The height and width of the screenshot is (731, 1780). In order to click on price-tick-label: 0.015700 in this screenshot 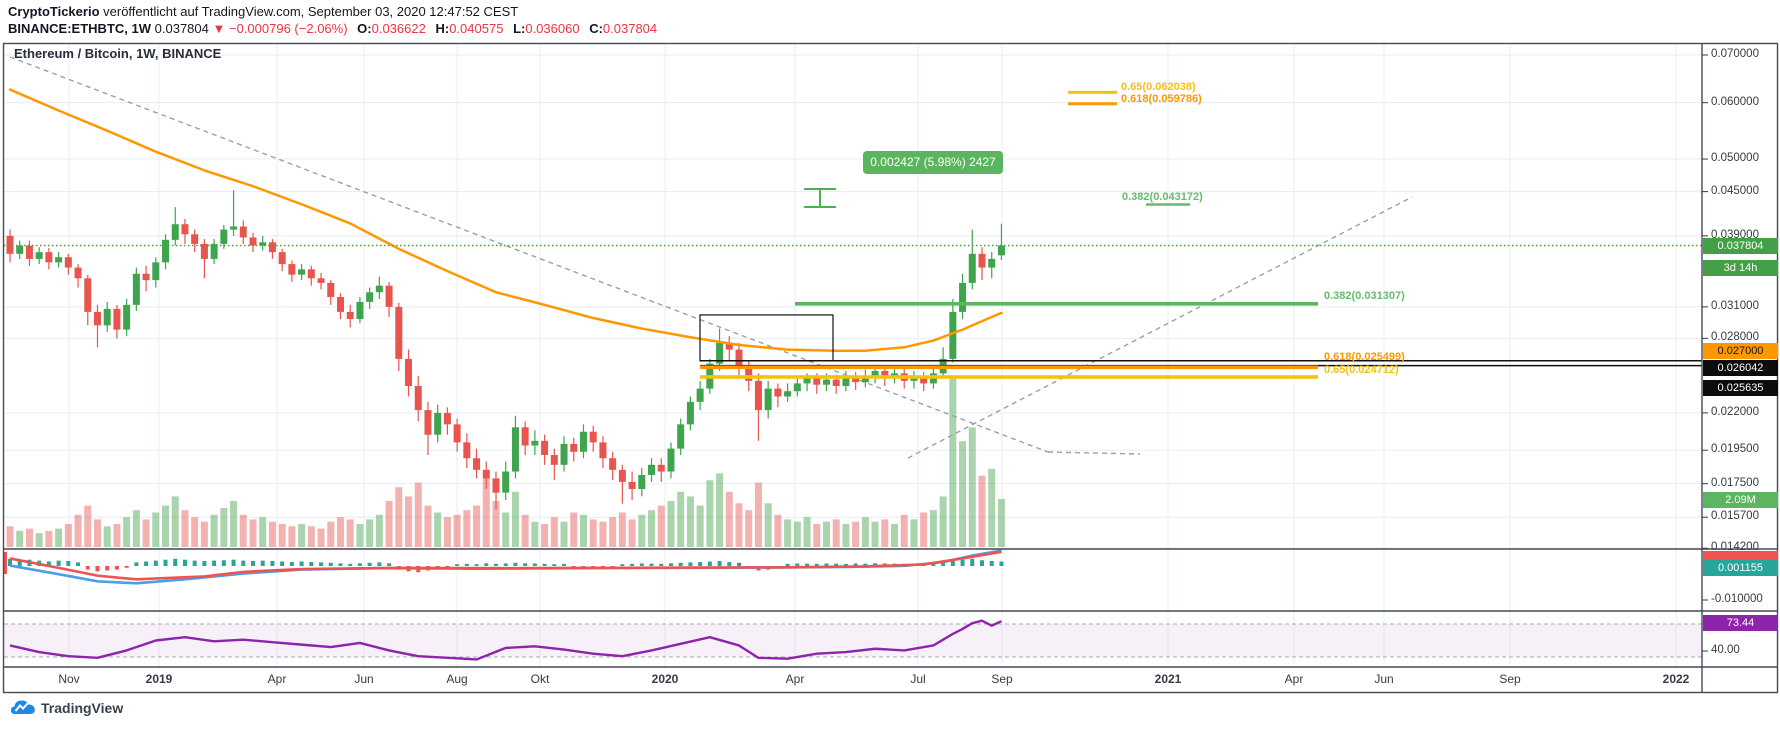, I will do `click(1735, 516)`.